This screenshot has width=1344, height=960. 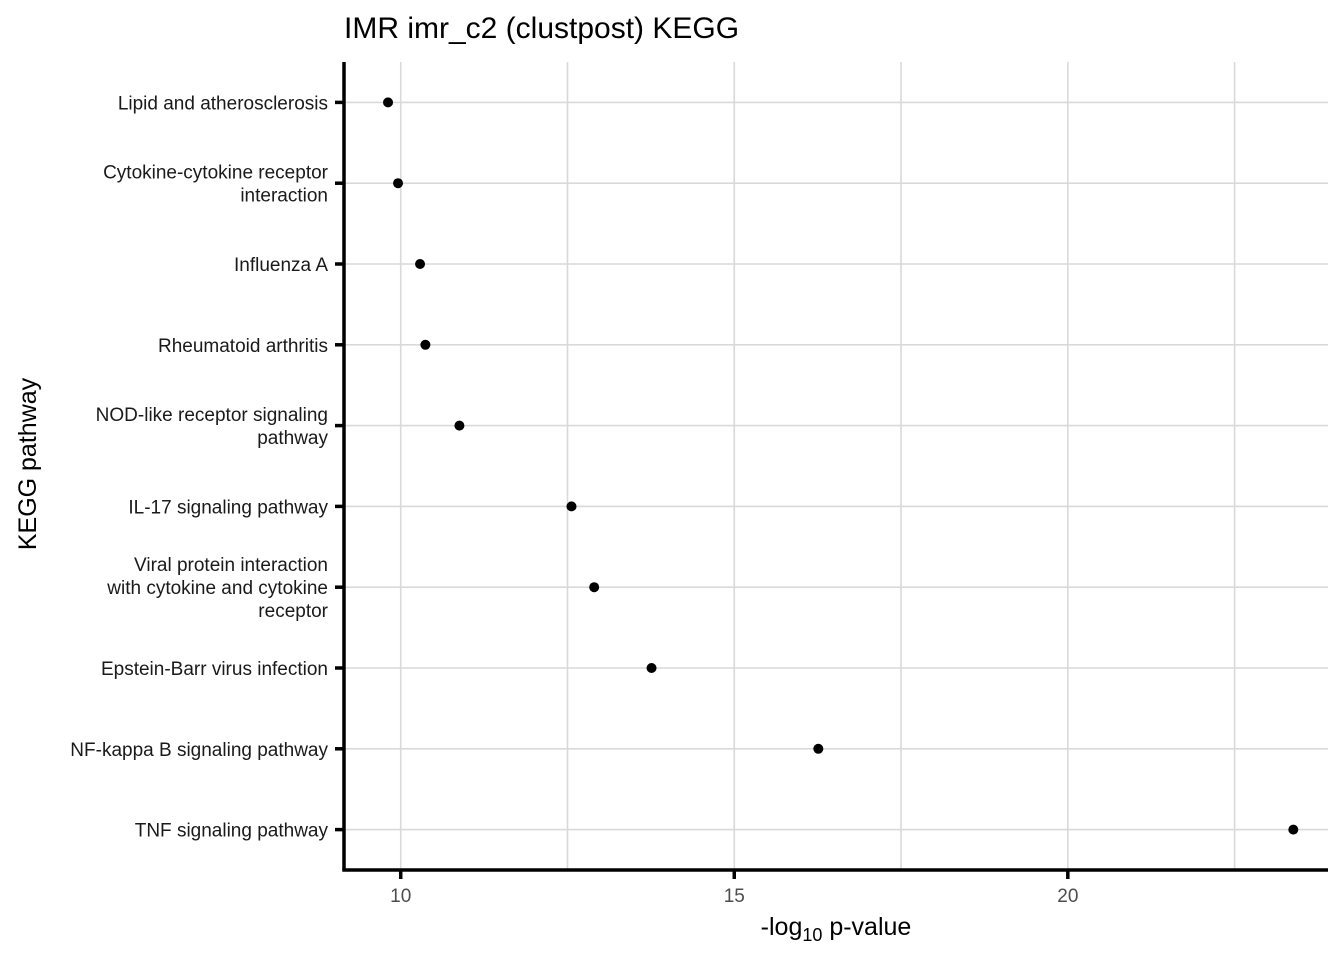 I want to click on y-tick-label: IL-17 signaling pathway, so click(x=228, y=507).